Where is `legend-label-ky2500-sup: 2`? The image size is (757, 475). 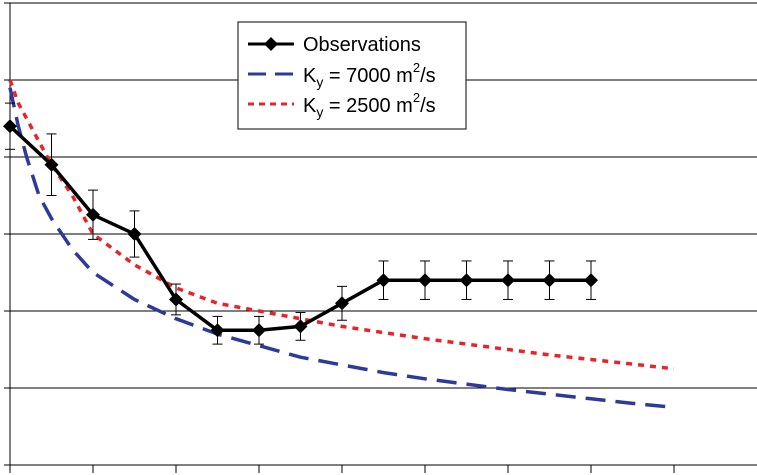
legend-label-ky2500-sup: 2 is located at coordinates (416, 97).